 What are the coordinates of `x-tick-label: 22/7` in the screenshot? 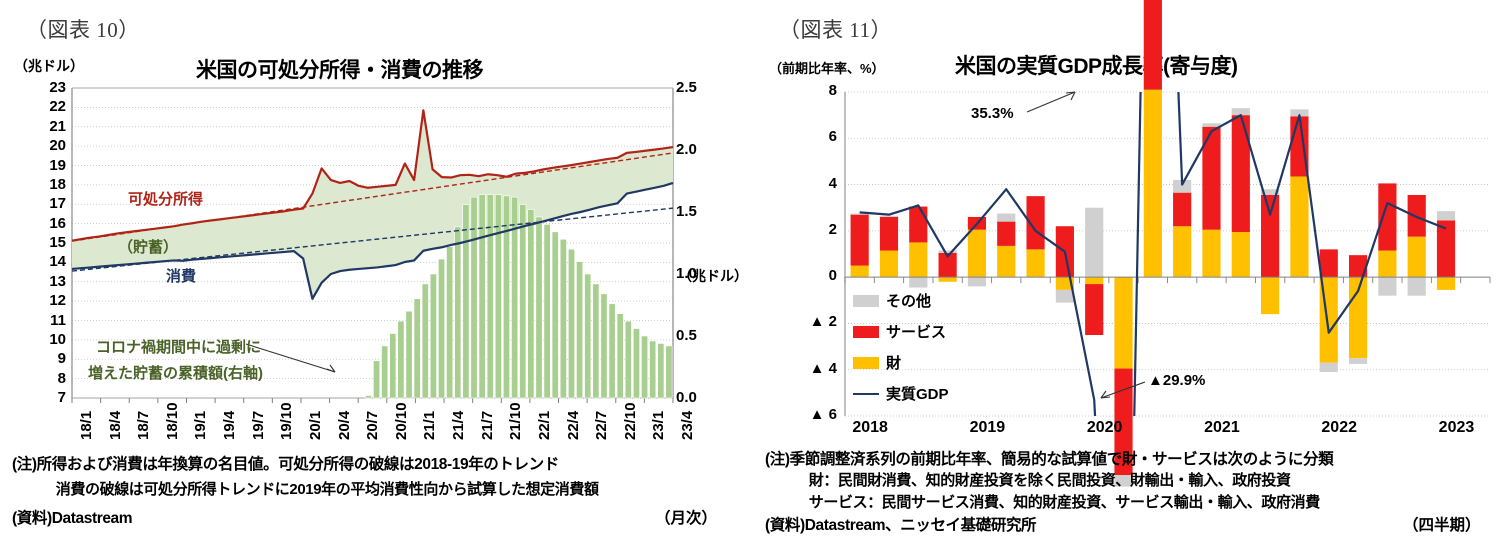 It's located at (602, 425).